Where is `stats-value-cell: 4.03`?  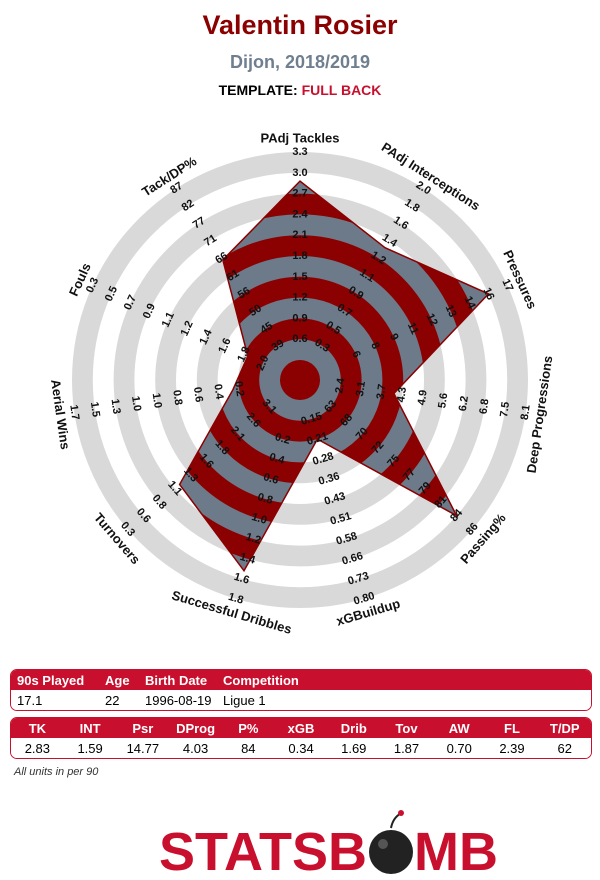
stats-value-cell: 4.03 is located at coordinates (195, 748).